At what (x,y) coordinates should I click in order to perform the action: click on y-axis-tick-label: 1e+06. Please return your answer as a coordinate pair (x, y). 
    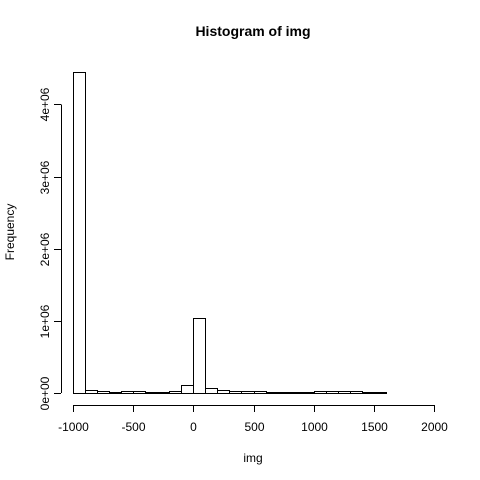
    Looking at the image, I should click on (45, 321).